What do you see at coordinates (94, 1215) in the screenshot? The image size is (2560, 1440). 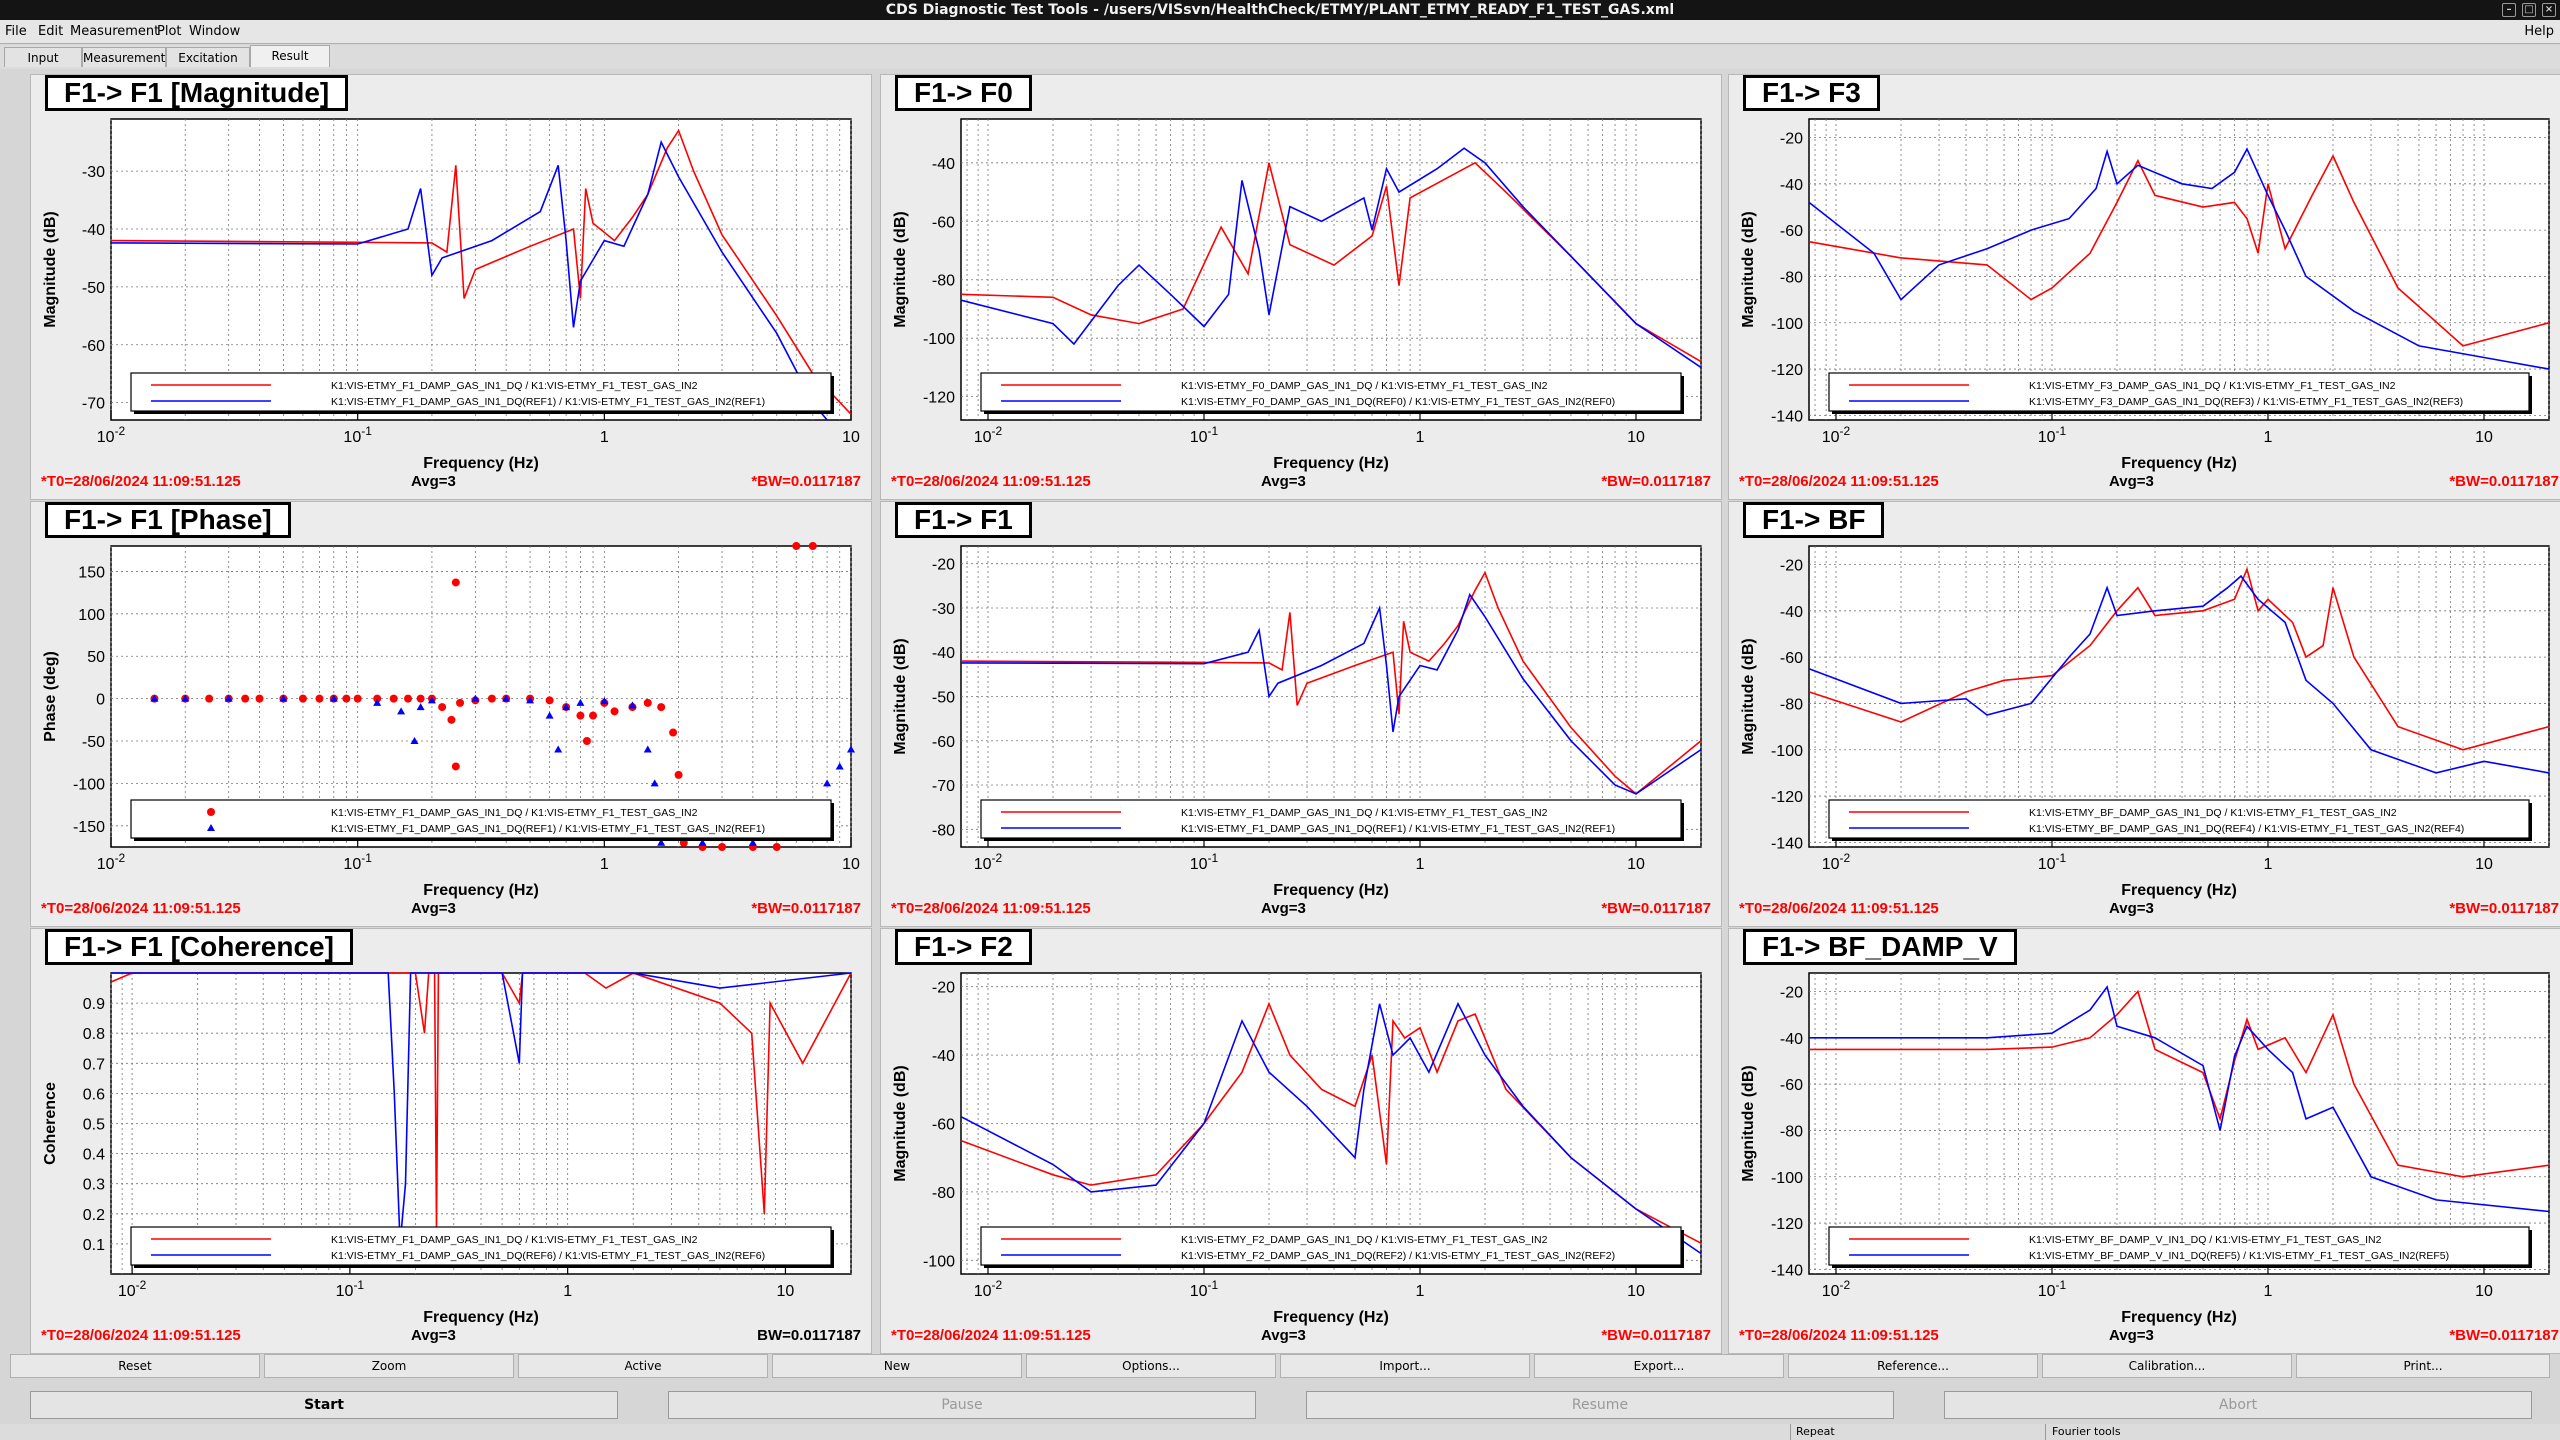 I see `y-tick-label: 0.2` at bounding box center [94, 1215].